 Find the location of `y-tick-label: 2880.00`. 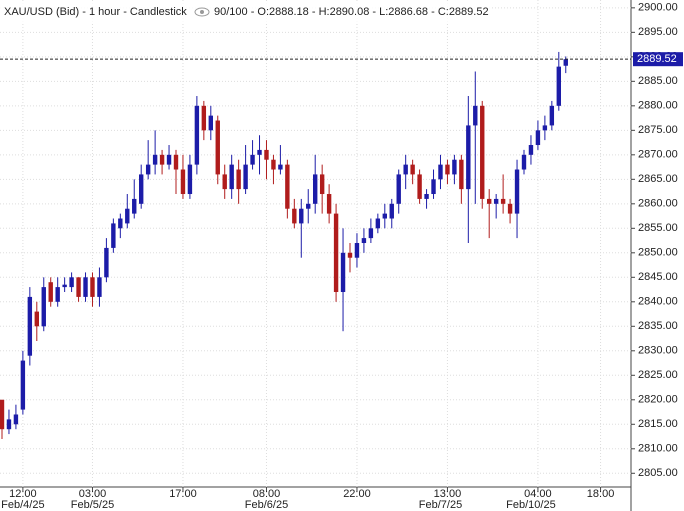

y-tick-label: 2880.00 is located at coordinates (658, 106).